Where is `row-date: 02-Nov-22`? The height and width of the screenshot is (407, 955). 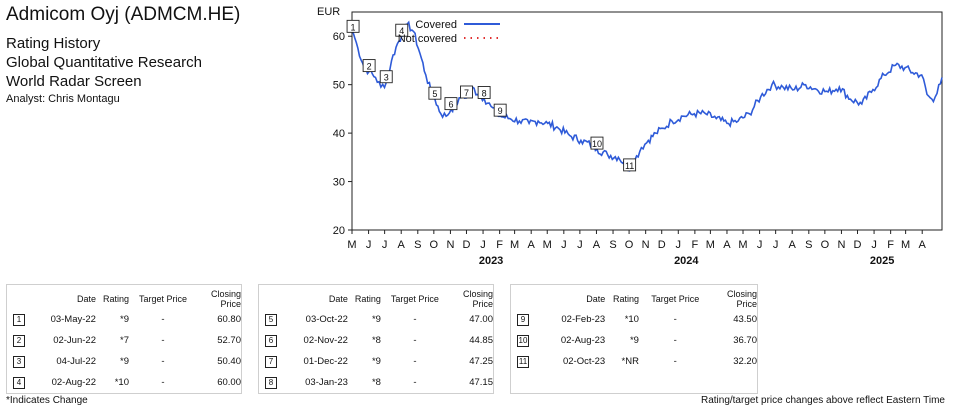 row-date: 02-Nov-22 is located at coordinates (325, 340).